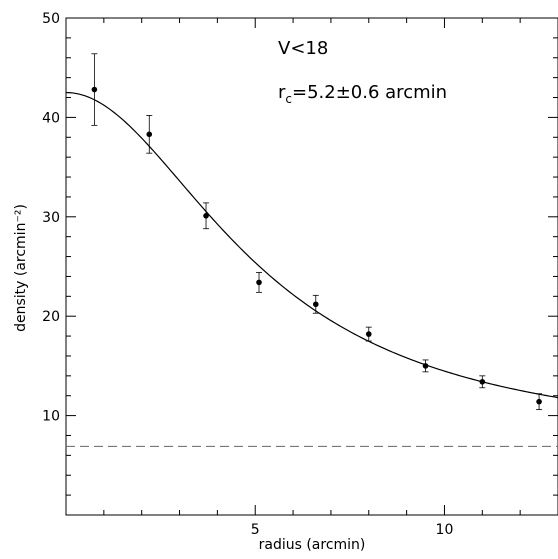  I want to click on y-axis-label: density (arcmin⁻²), so click(21, 268).